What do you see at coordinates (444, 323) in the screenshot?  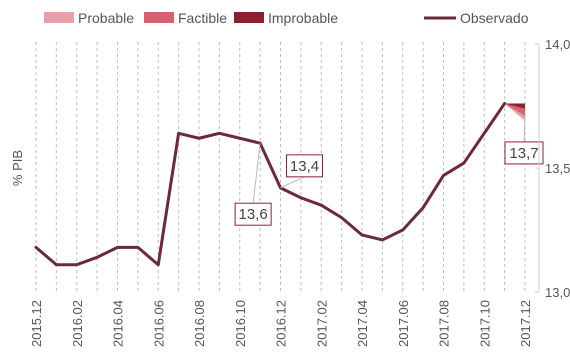 I see `x-tick-label: 2017.08` at bounding box center [444, 323].